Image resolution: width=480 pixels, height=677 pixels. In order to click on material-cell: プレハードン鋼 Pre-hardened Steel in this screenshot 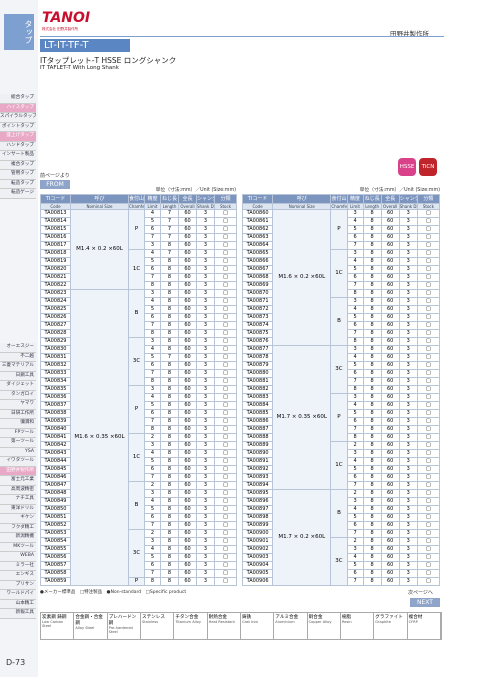, I will do `click(124, 626)`.